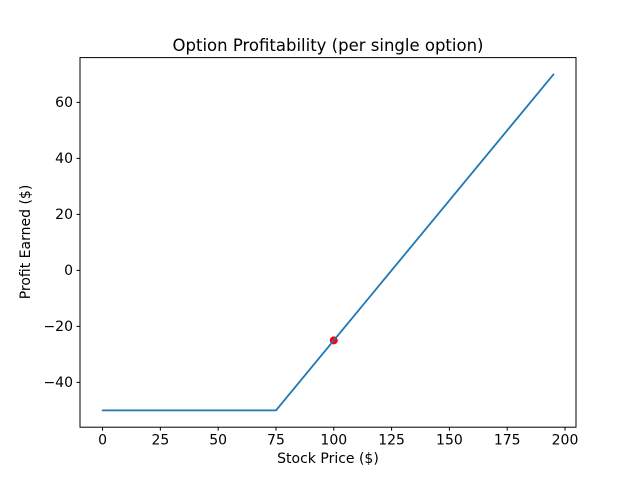 The width and height of the screenshot is (640, 480). I want to click on x-tick-label: 25, so click(160, 441).